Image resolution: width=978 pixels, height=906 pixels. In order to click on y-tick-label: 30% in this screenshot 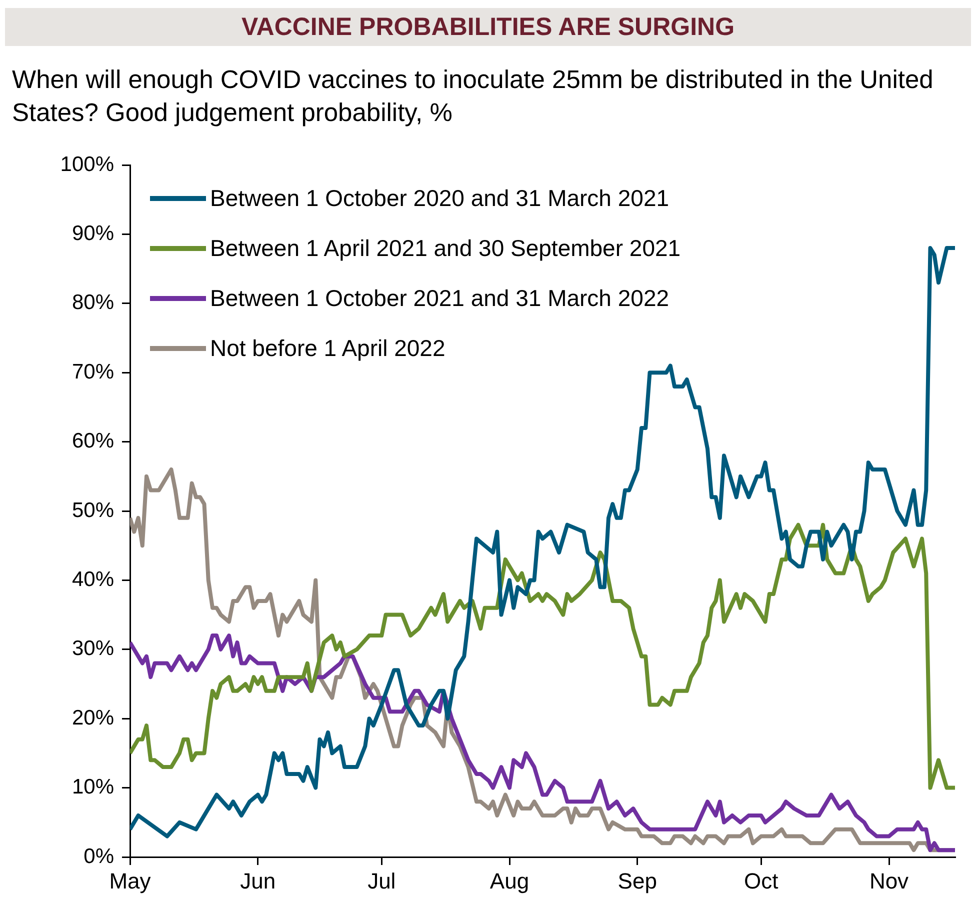, I will do `click(93, 648)`.